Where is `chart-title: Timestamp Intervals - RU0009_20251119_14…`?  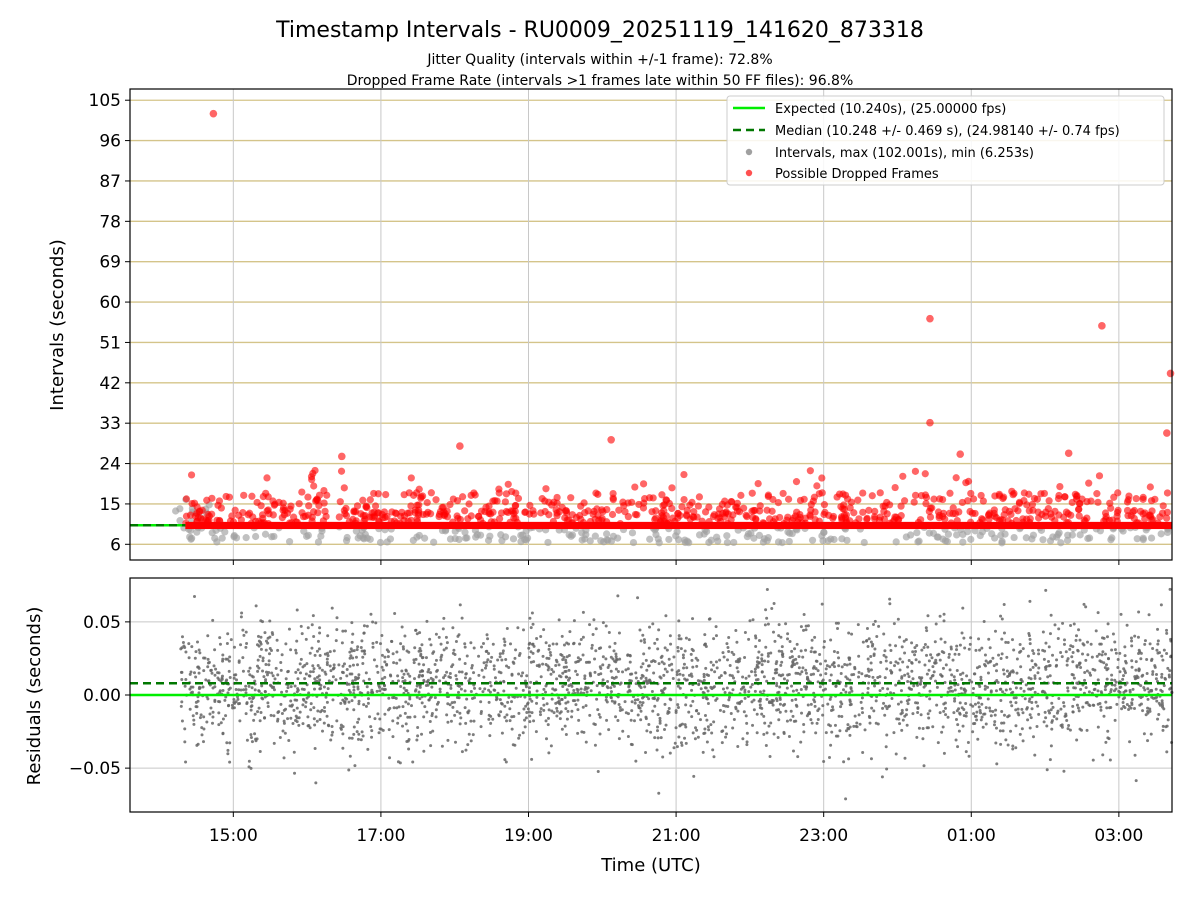
chart-title: Timestamp Intervals - RU0009_20251119_14… is located at coordinates (599, 30).